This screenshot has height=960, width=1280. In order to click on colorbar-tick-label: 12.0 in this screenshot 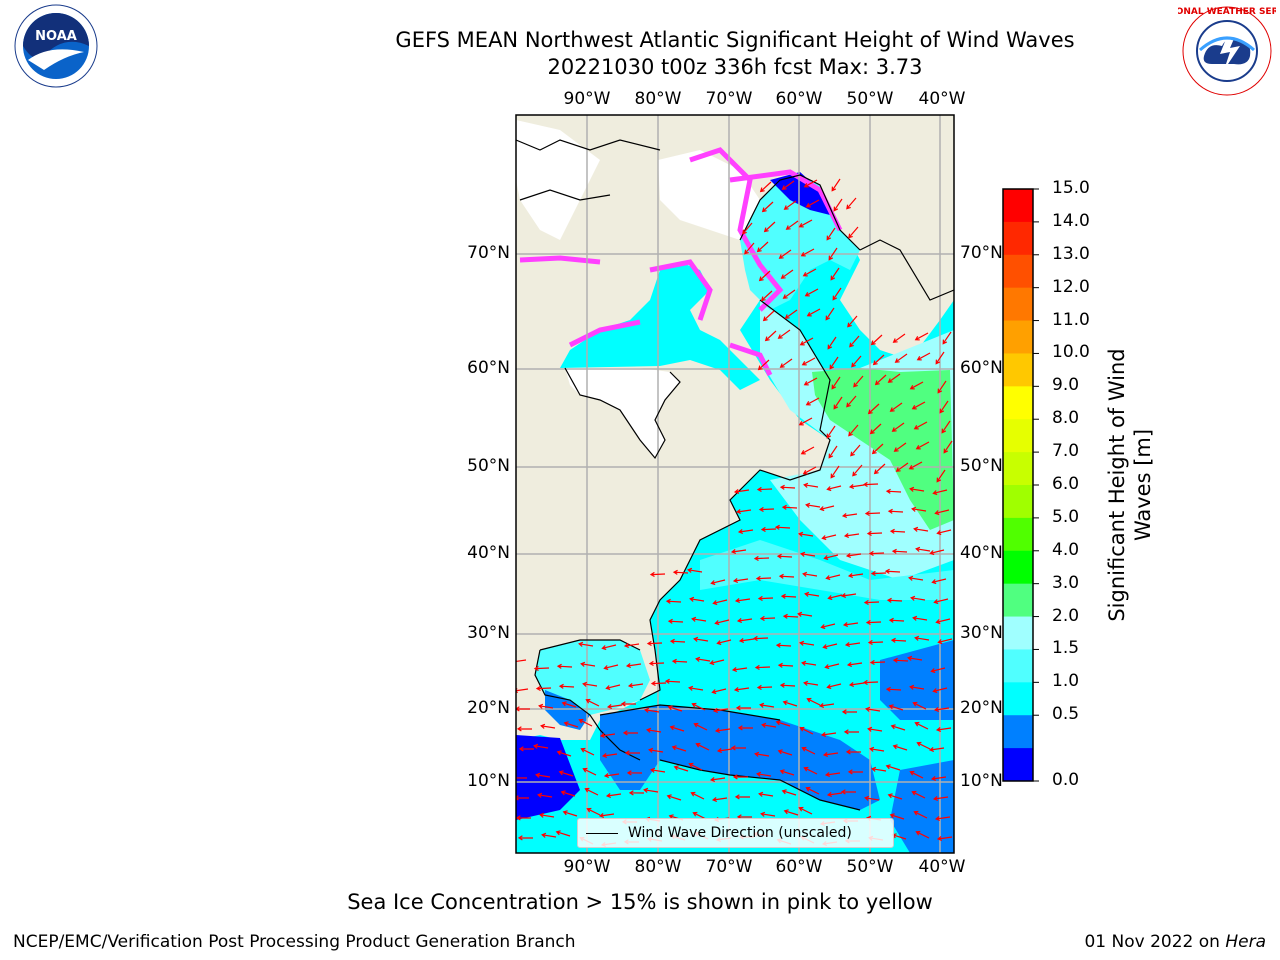, I will do `click(1071, 286)`.